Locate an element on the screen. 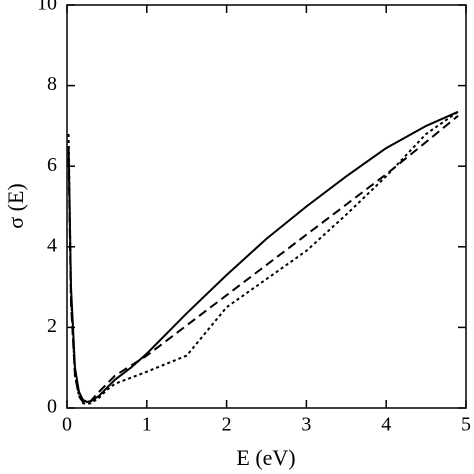  x-tick-label: 4 is located at coordinates (386, 425).